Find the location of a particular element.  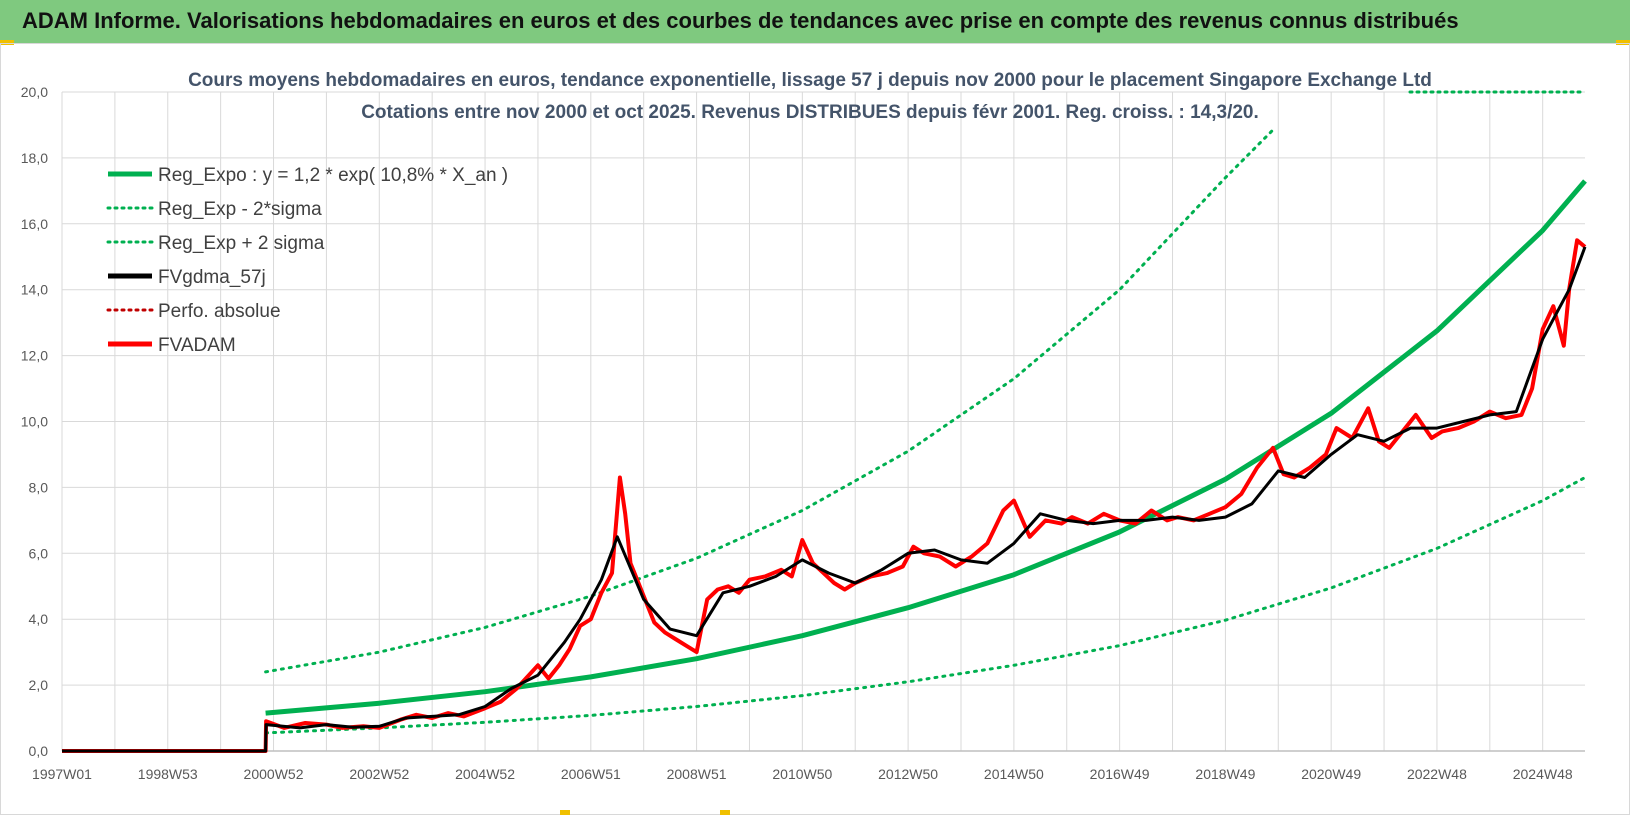

y-tick-label: 4,0 is located at coordinates (39, 619).